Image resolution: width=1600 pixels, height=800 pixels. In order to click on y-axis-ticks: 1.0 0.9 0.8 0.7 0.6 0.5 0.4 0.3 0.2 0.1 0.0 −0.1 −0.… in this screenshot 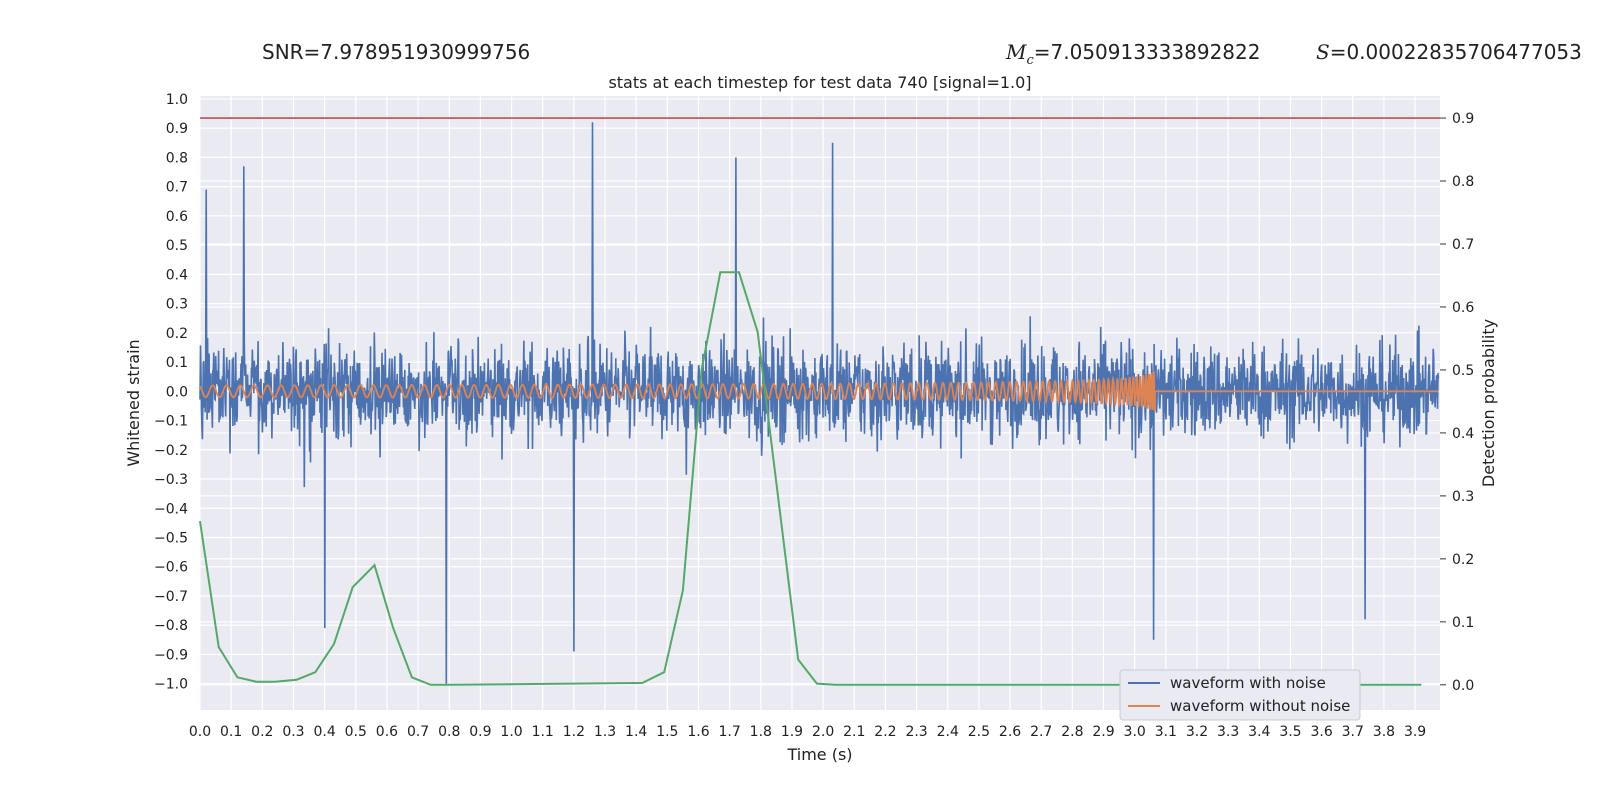, I will do `click(171, 392)`.